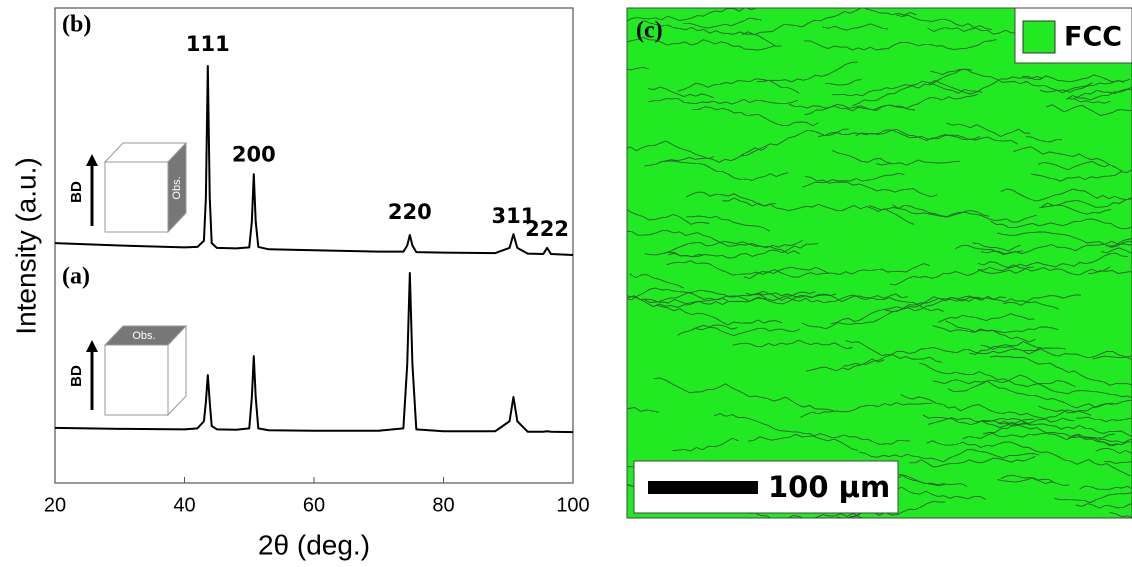 This screenshot has height=567, width=1132. Describe the element at coordinates (143, 336) in the screenshot. I see `face-label: Obs.` at that location.